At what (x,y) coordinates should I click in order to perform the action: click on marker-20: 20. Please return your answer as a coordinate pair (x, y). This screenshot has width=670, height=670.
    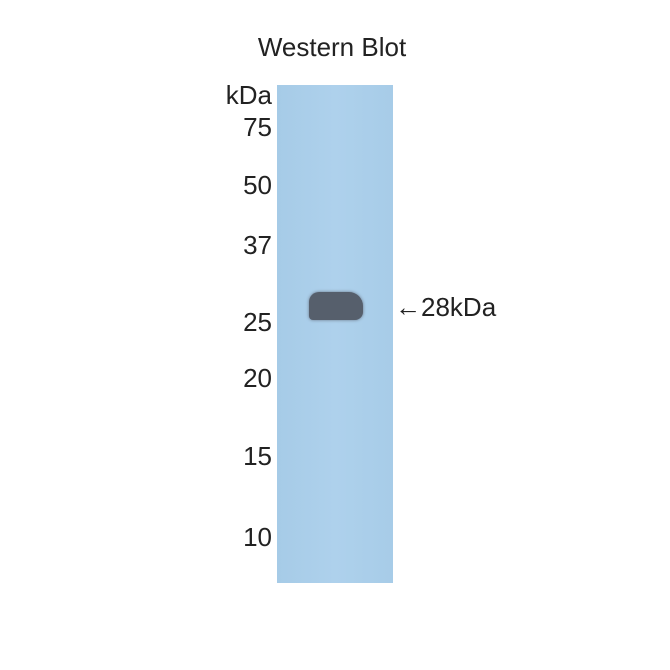
    Looking at the image, I should click on (257, 378).